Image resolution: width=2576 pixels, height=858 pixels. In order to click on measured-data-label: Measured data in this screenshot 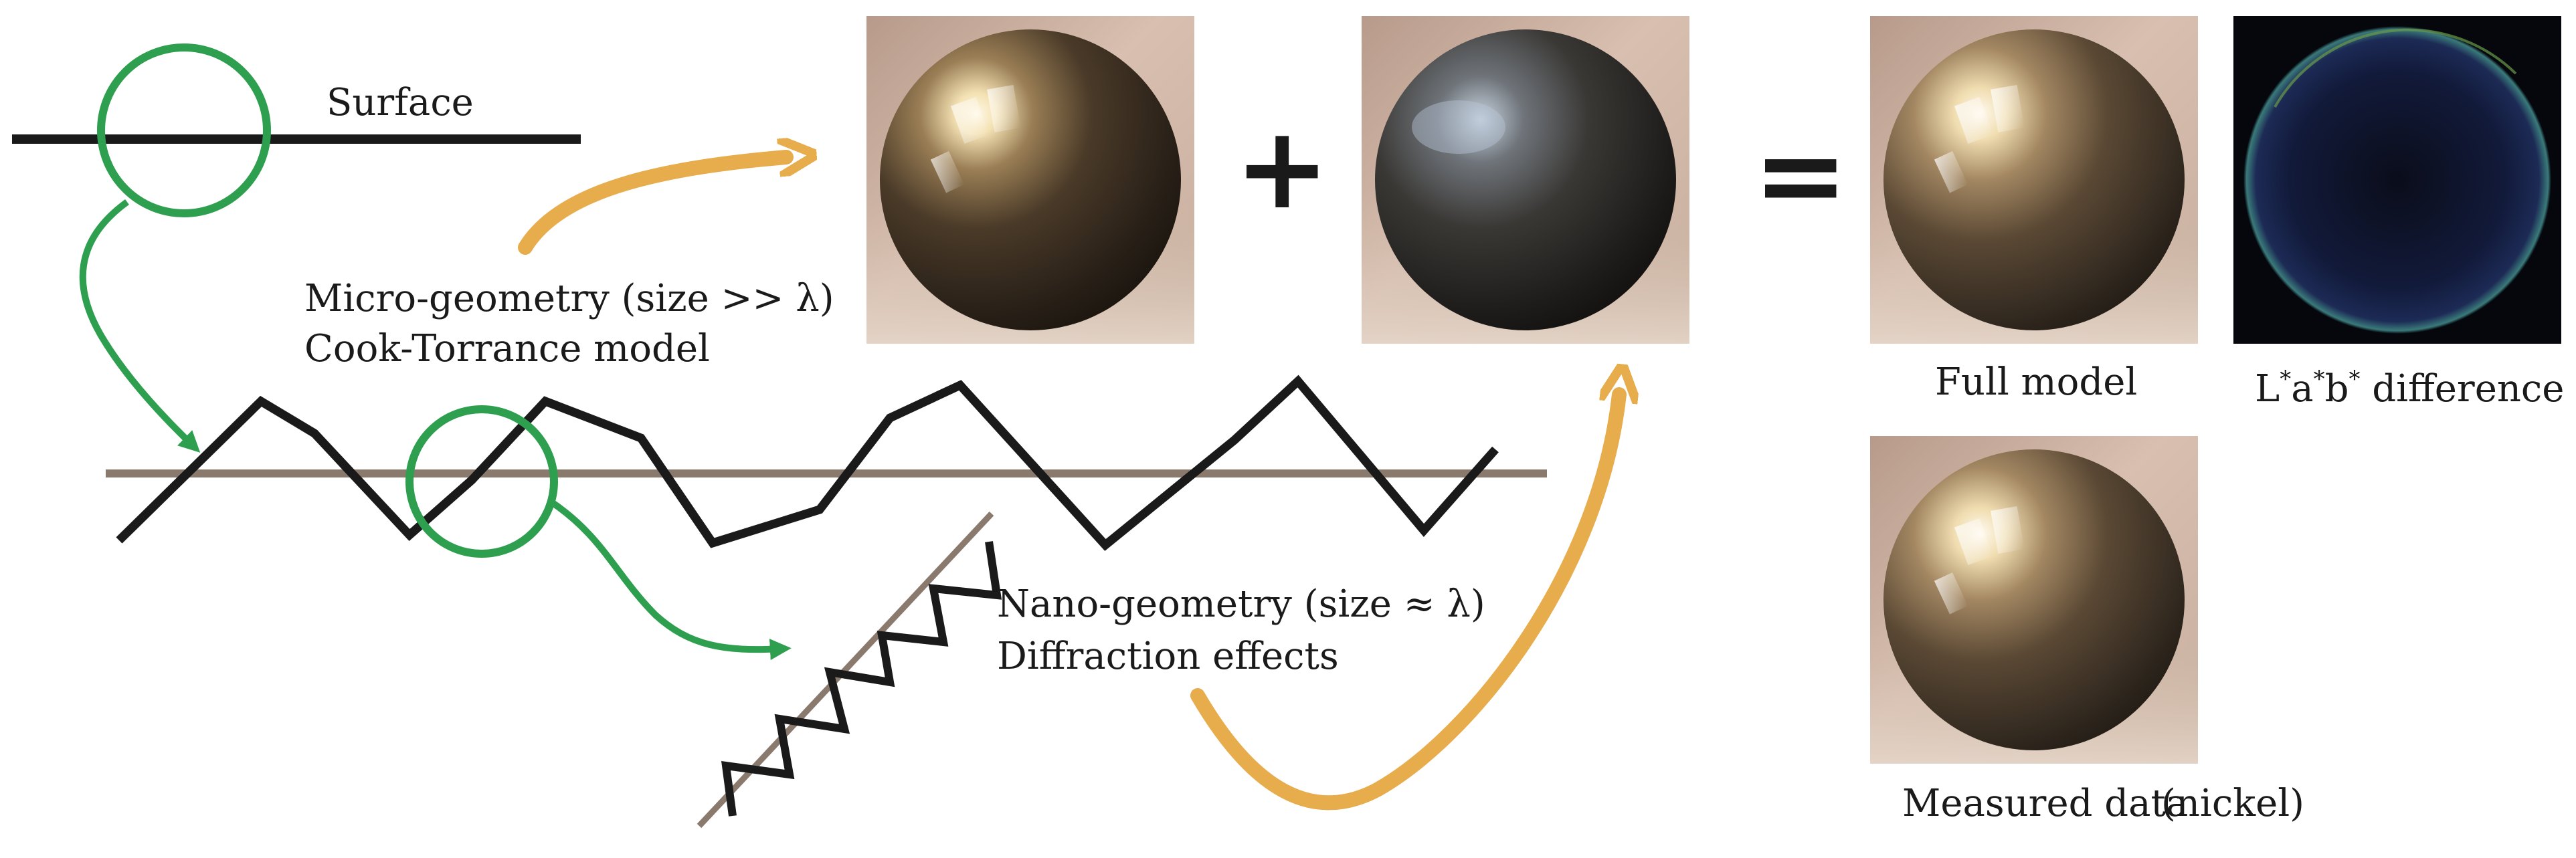, I will do `click(2045, 803)`.